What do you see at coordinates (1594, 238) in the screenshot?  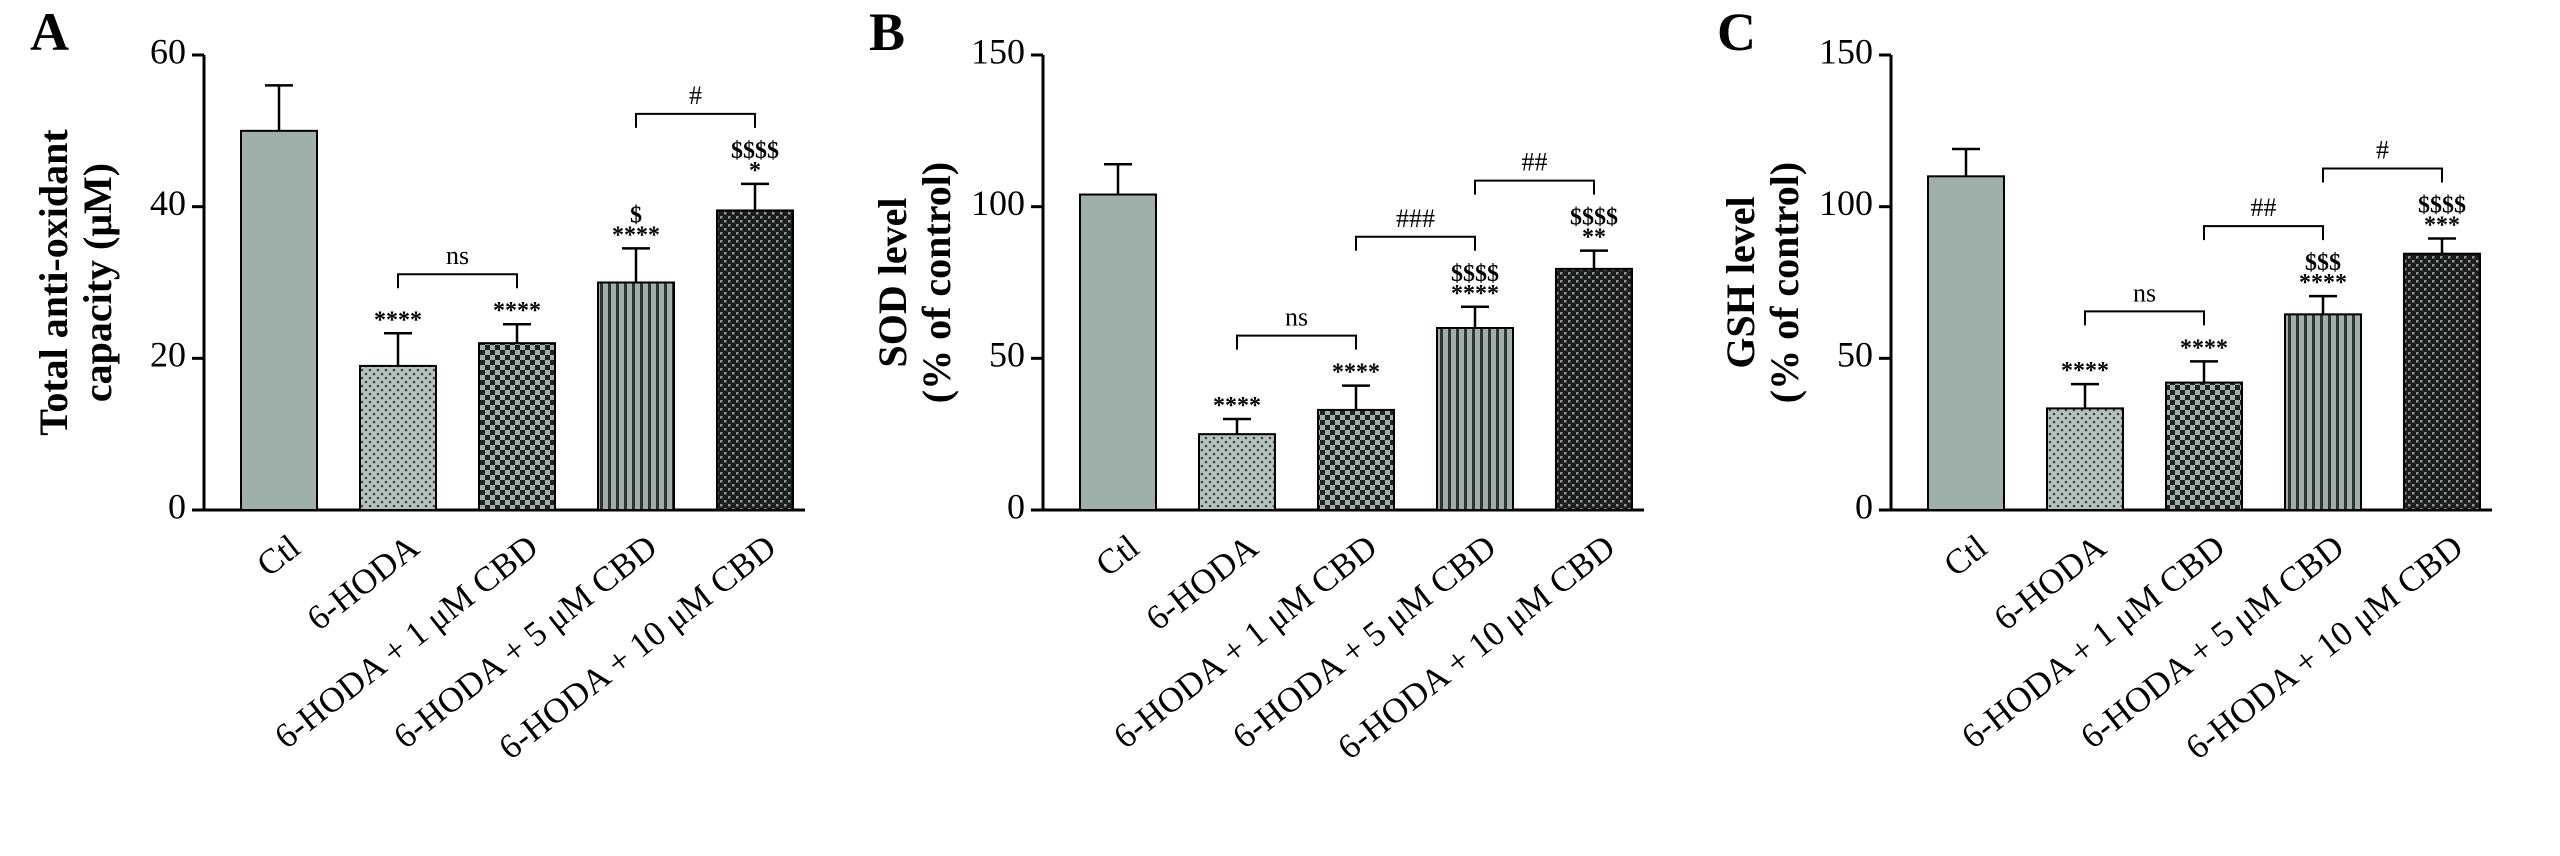 I see `significance-label: **` at bounding box center [1594, 238].